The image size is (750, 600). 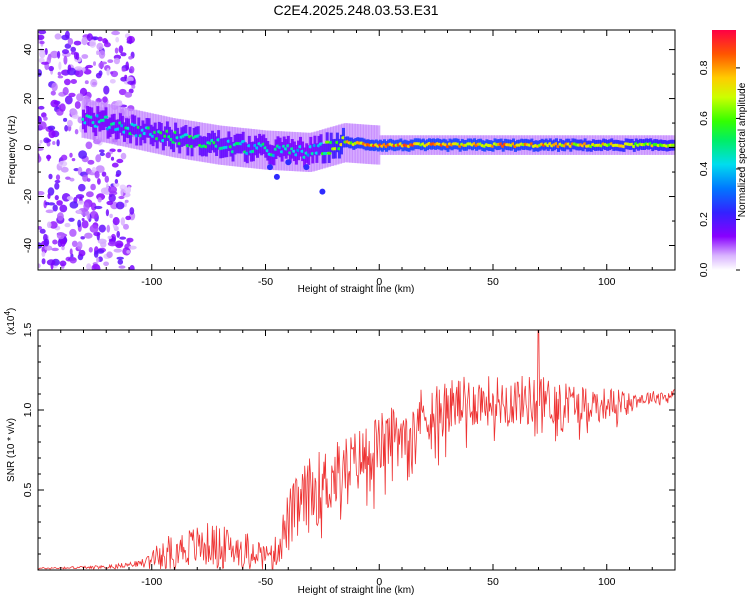 I want to click on x-tick-label: 0, so click(x=379, y=582).